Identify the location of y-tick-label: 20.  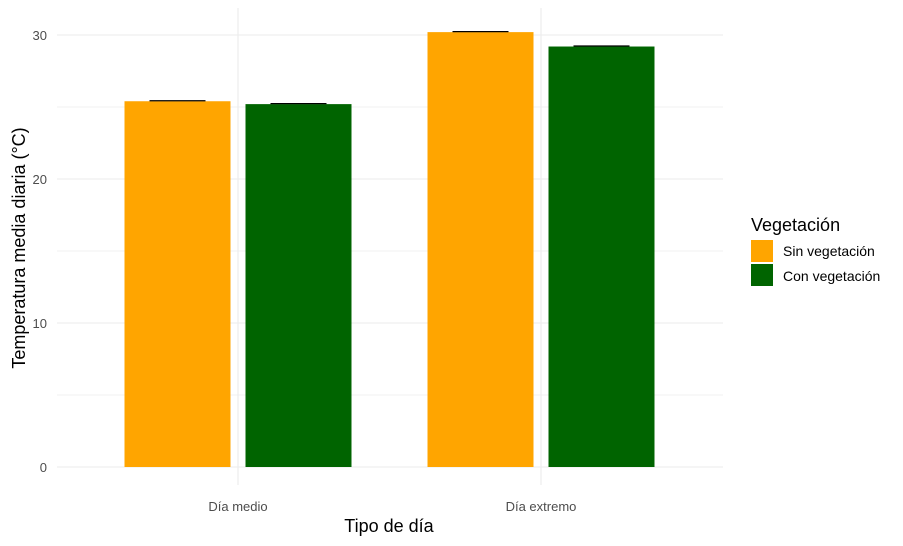
(40, 179).